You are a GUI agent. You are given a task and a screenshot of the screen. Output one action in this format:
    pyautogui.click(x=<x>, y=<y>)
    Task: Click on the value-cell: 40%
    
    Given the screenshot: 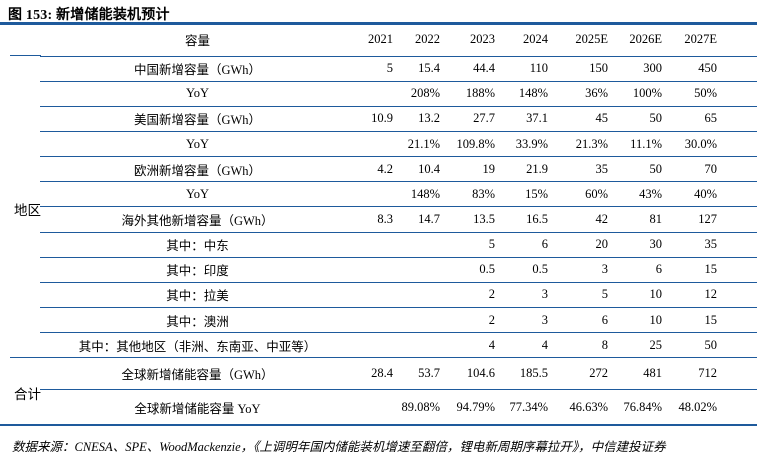 What is the action you would take?
    pyautogui.click(x=705, y=193)
    